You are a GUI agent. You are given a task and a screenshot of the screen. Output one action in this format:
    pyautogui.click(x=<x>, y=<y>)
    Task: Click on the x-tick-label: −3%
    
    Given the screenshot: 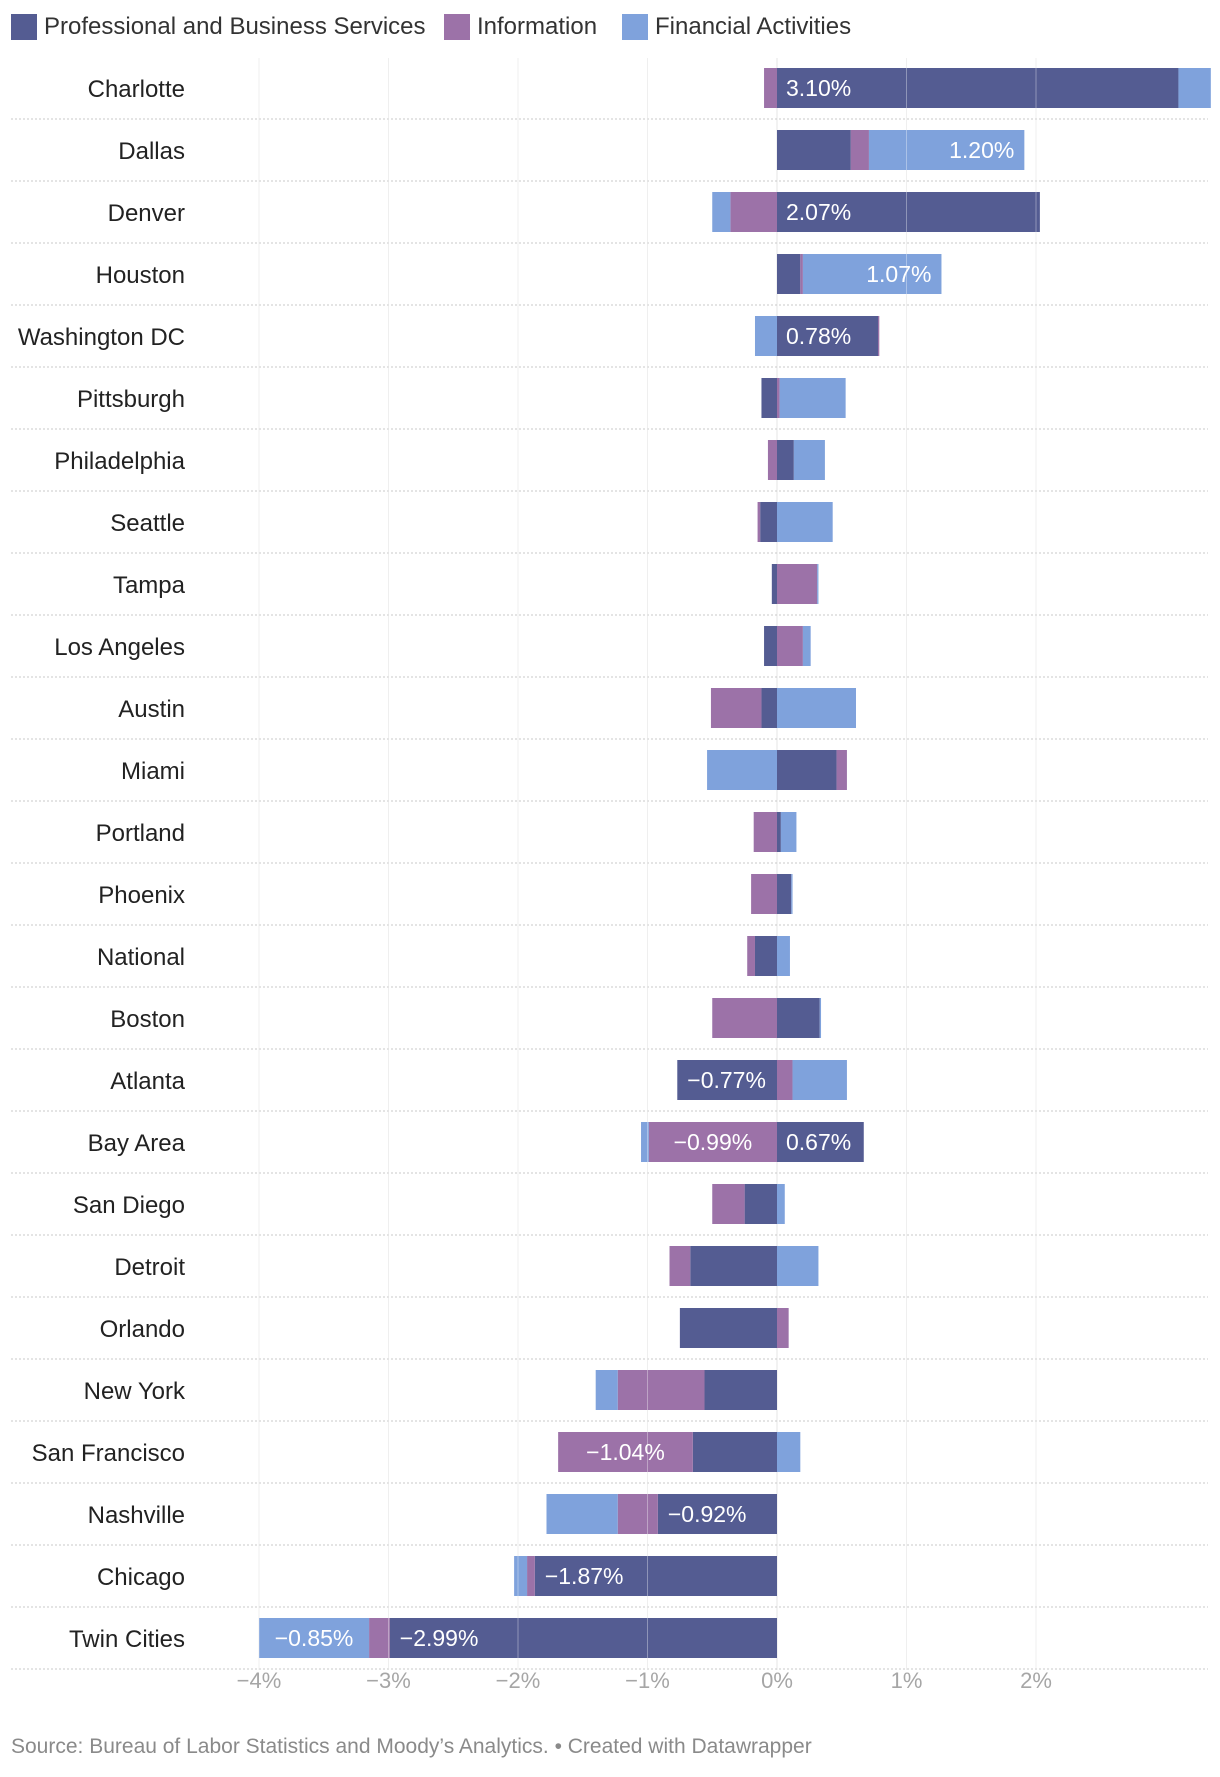 What is the action you would take?
    pyautogui.click(x=388, y=1680)
    